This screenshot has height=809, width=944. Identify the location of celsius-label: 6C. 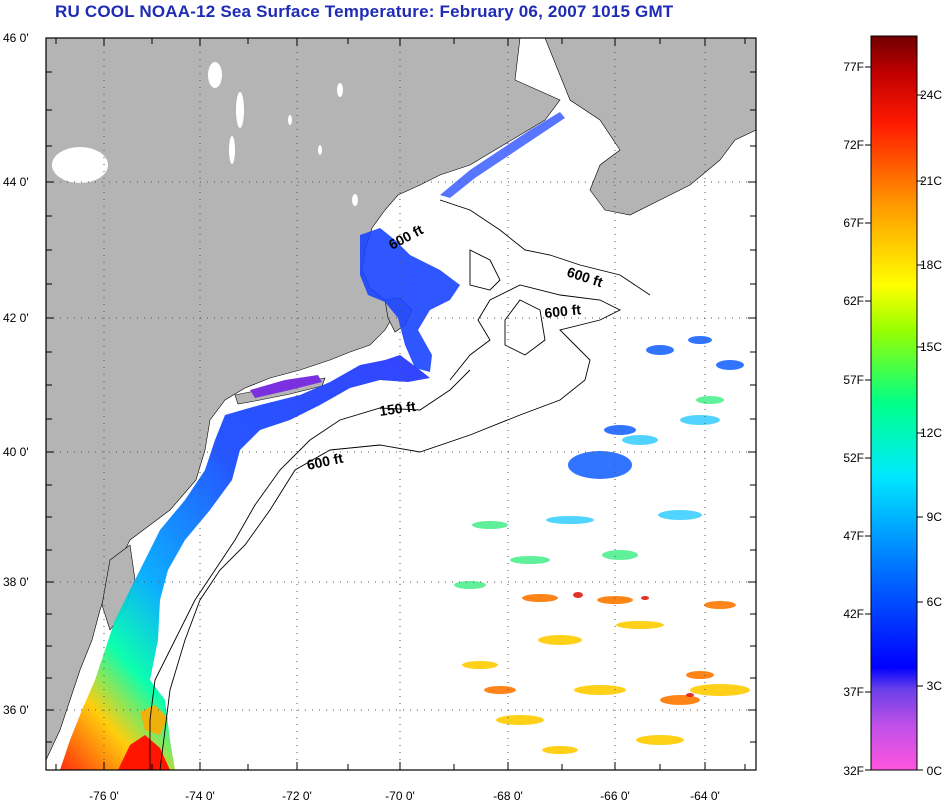
(935, 602).